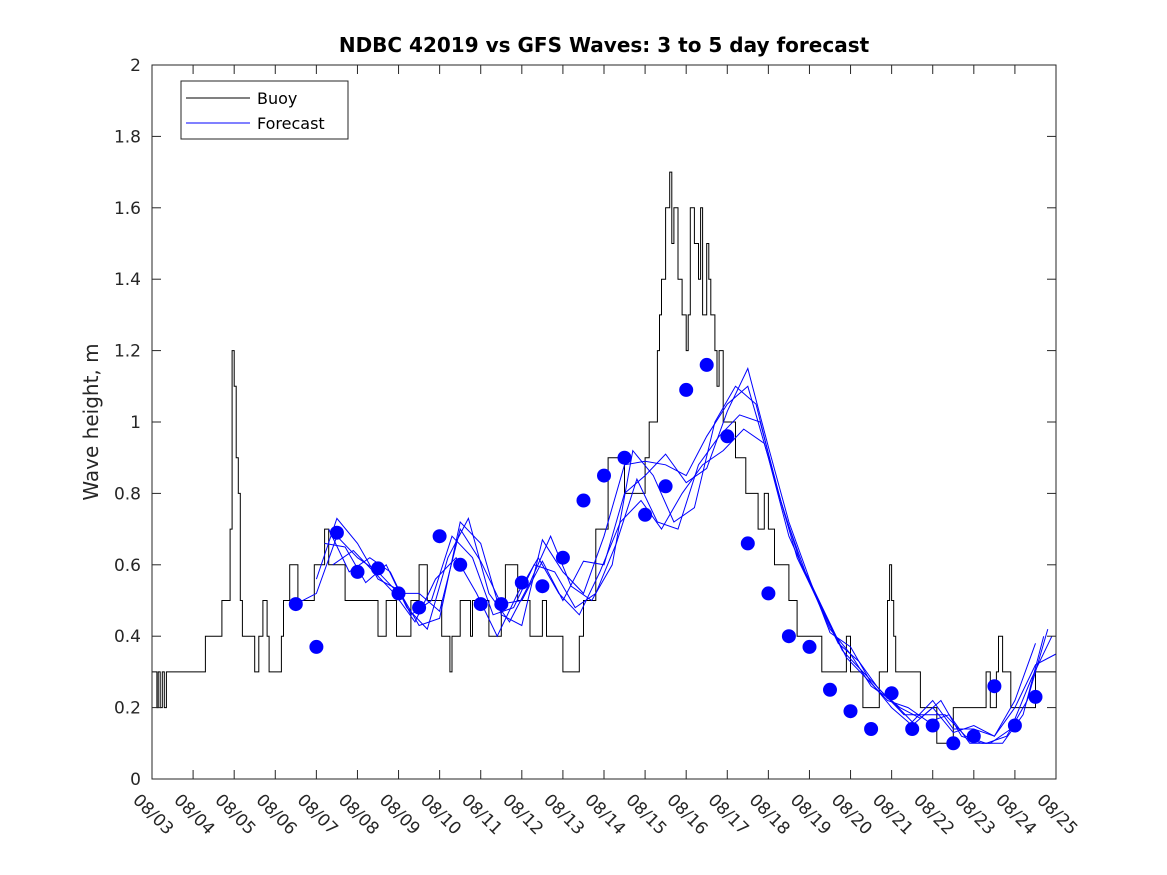 This screenshot has height=875, width=1167. I want to click on y-tick-label: 0.8, so click(127, 494).